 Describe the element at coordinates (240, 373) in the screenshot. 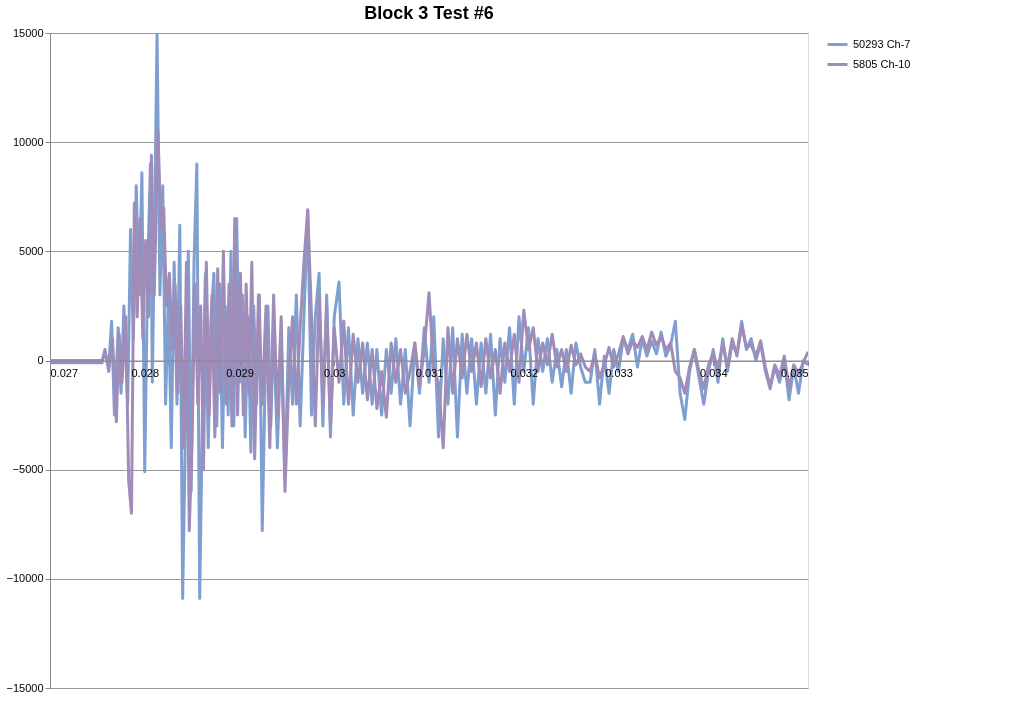

I see `x-tick-label: 0.029` at that location.